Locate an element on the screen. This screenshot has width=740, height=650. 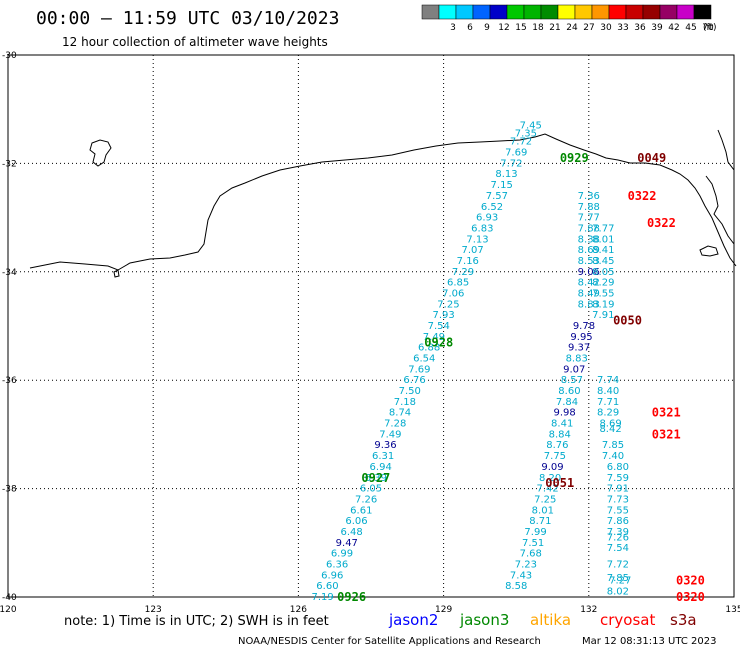
lat-label: -38 is located at coordinates (9, 490).